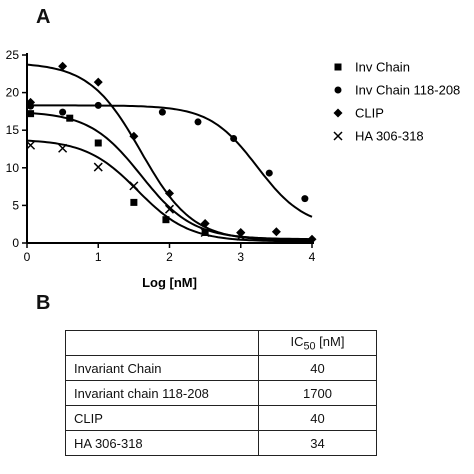  I want to click on y-tick-label: 20, so click(13, 93).